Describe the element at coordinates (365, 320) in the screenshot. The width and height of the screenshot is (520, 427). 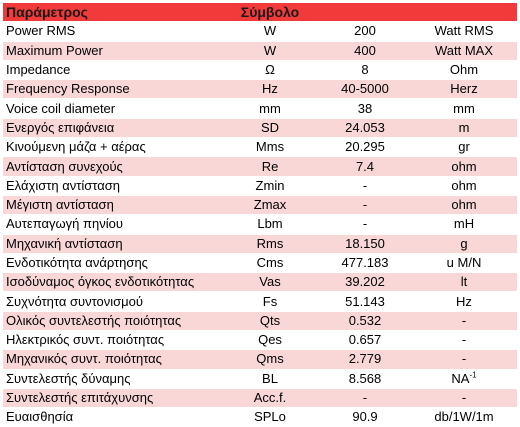
I see `param-value-text: 0.532` at that location.